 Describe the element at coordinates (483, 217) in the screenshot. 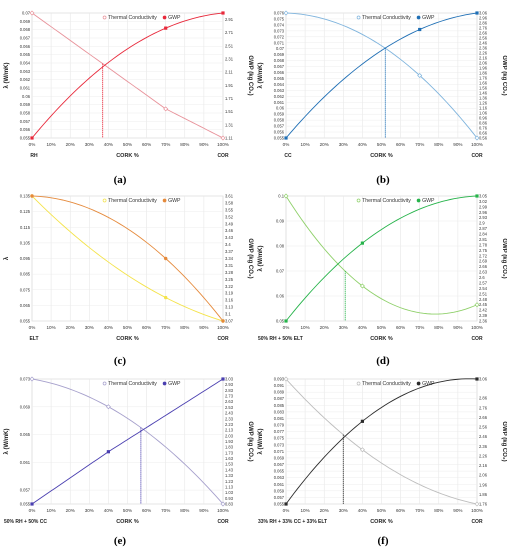

I see `y2-tick-label: 2.93` at that location.